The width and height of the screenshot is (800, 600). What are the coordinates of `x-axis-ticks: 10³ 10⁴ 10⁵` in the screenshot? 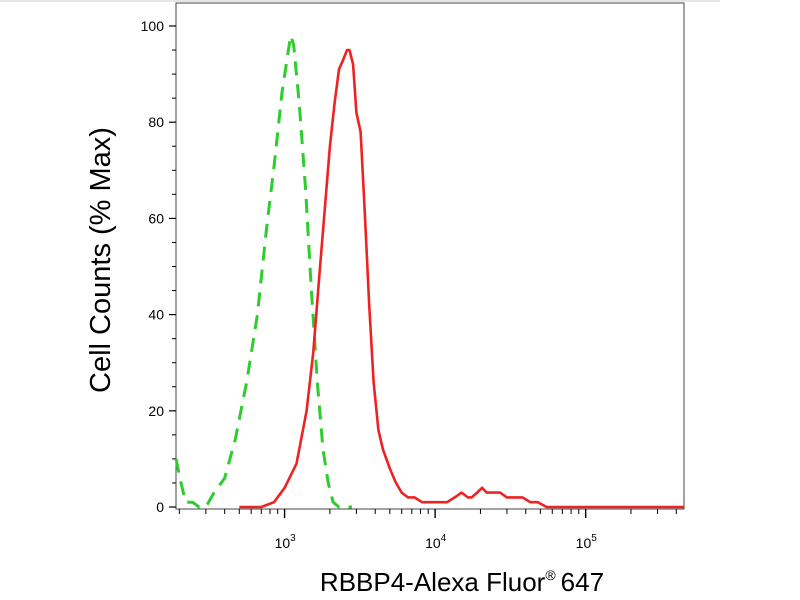 It's located at (427, 530).